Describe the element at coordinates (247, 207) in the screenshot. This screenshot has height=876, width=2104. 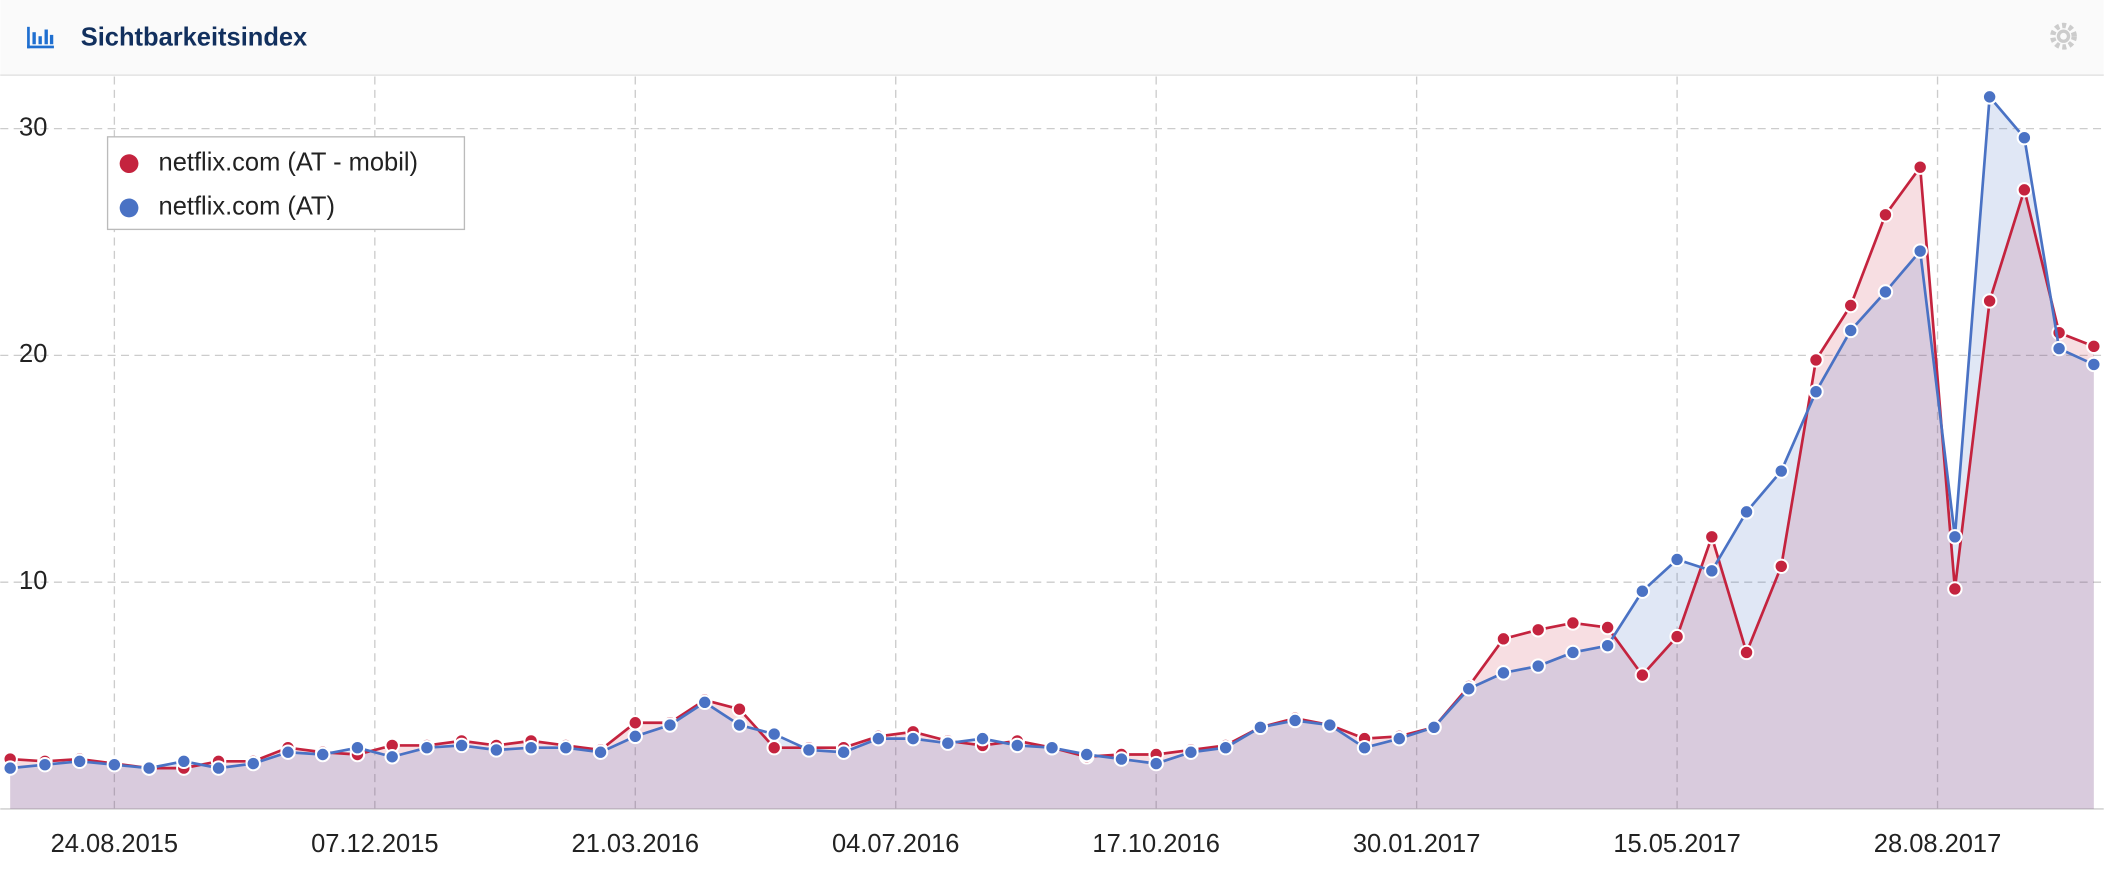
I see `legend-label: netflix.com (AT)` at that location.